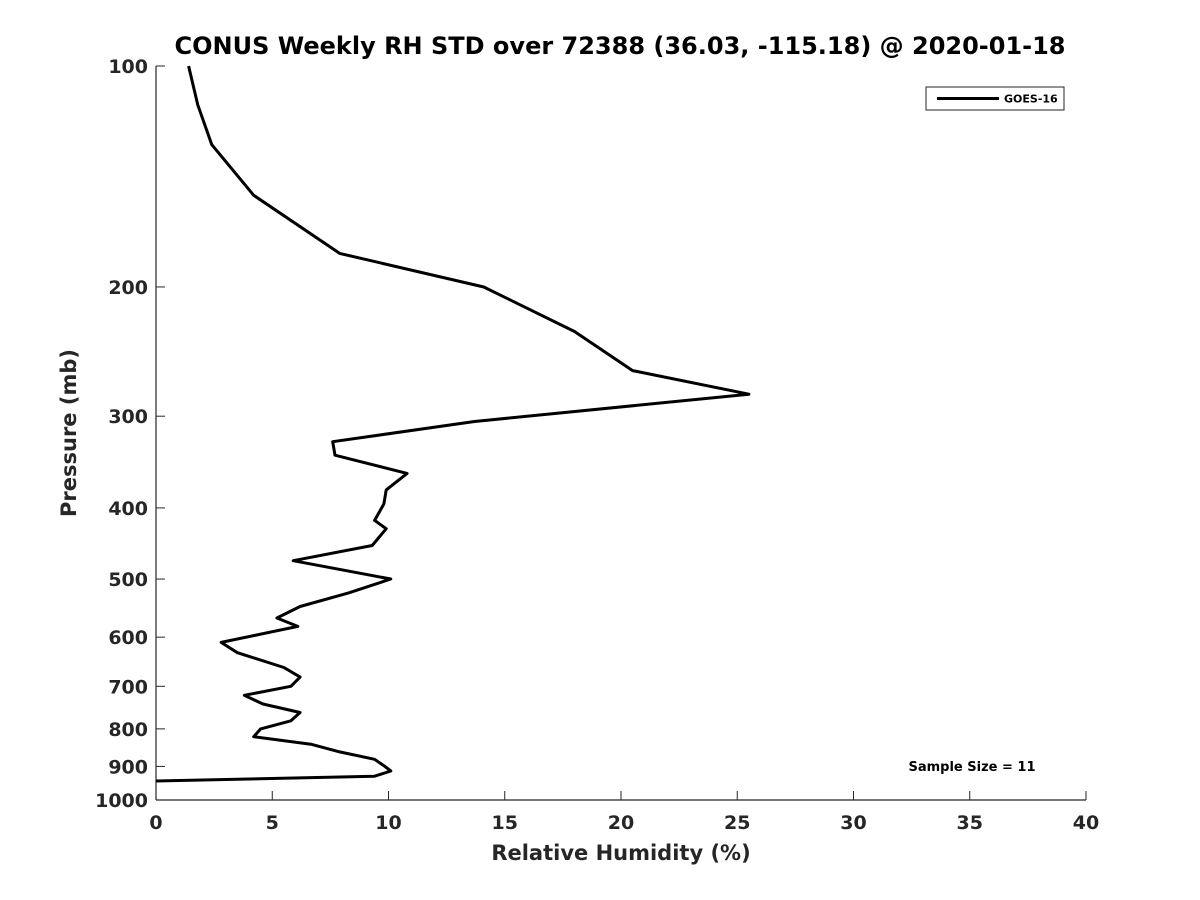 The image size is (1200, 900). I want to click on y-tick-label: 500, so click(128, 580).